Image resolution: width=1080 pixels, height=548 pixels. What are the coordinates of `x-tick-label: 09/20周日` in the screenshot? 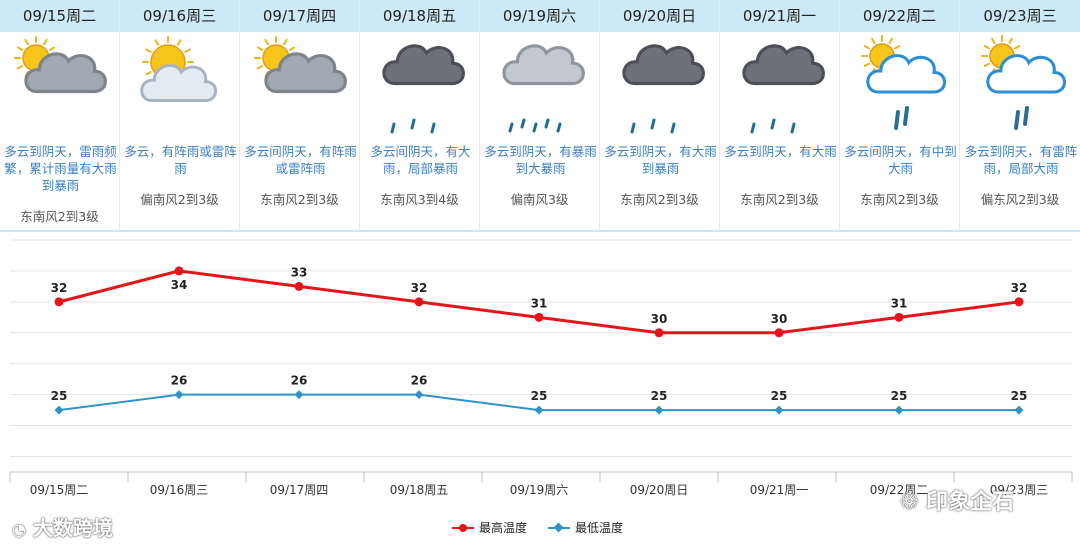 It's located at (659, 490).